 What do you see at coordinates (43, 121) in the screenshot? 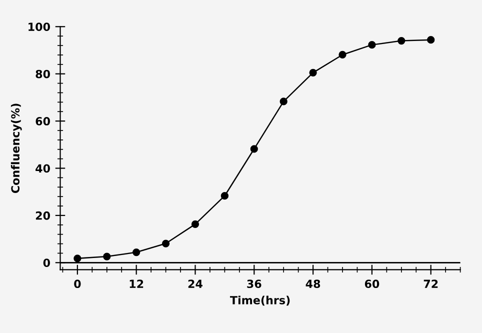
I see `y-tick-label: 60` at bounding box center [43, 121].